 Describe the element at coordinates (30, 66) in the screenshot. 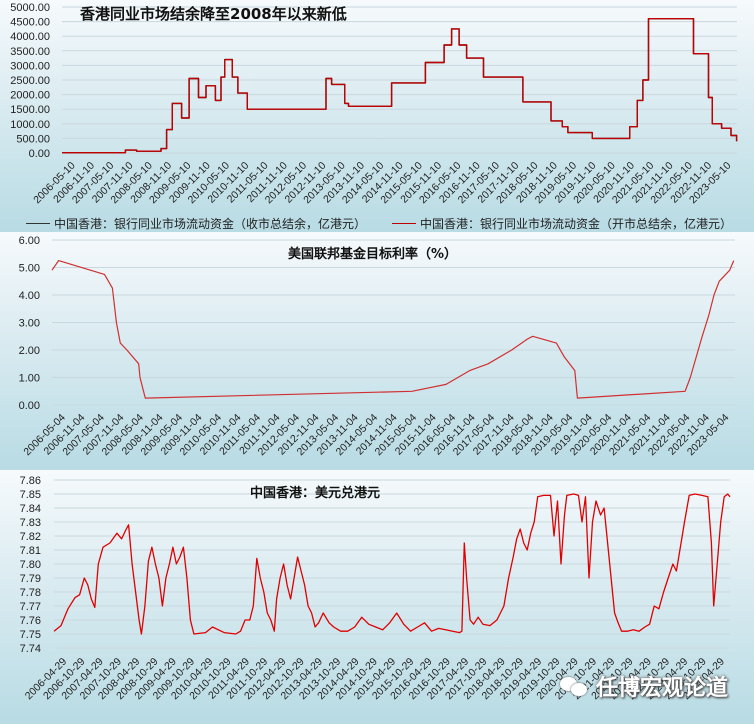

I see `y-tick-label: 3000.00` at that location.